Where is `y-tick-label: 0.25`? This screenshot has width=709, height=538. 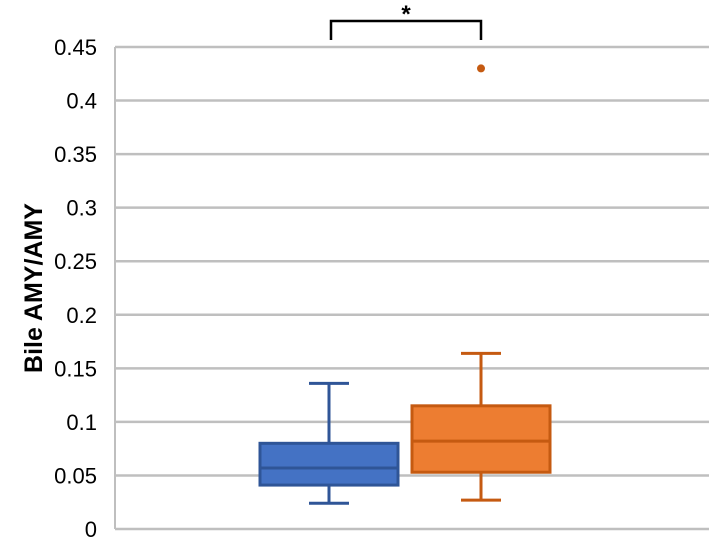
y-tick-label: 0.25 is located at coordinates (75, 261).